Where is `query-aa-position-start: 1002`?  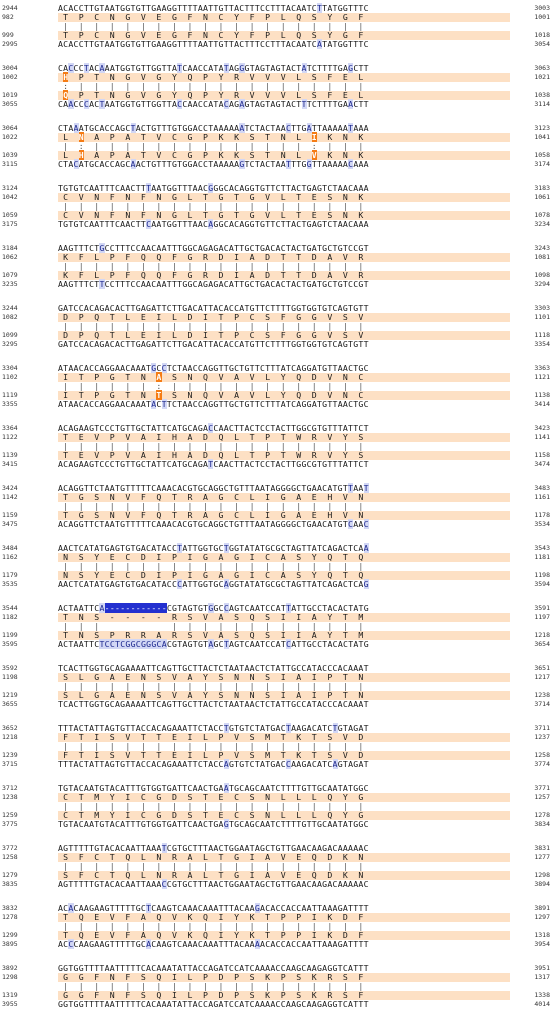
query-aa-position-start: 1002 is located at coordinates (10, 77).